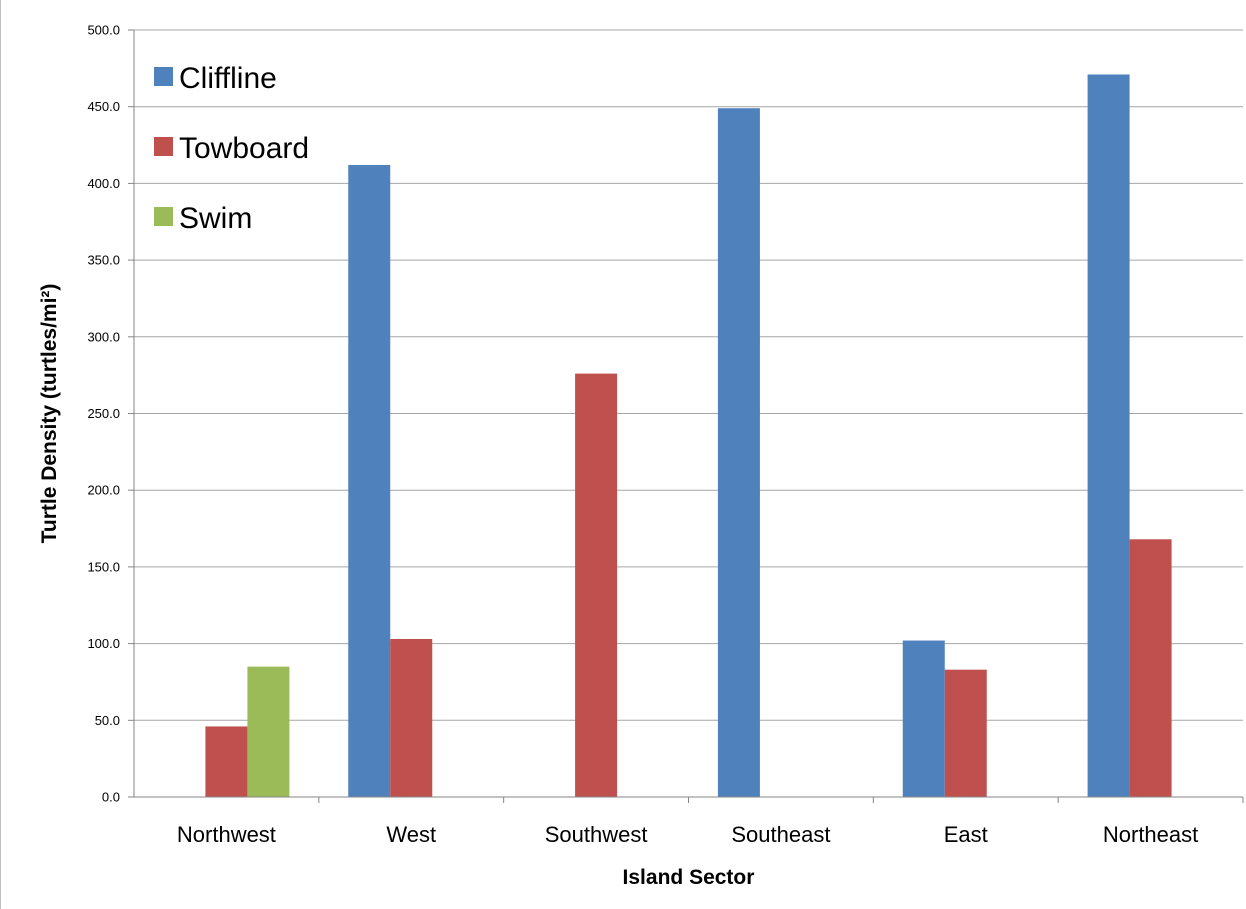 The image size is (1246, 909). Describe the element at coordinates (1108, 435) in the screenshot. I see `bar-cliffline-northeast` at that location.